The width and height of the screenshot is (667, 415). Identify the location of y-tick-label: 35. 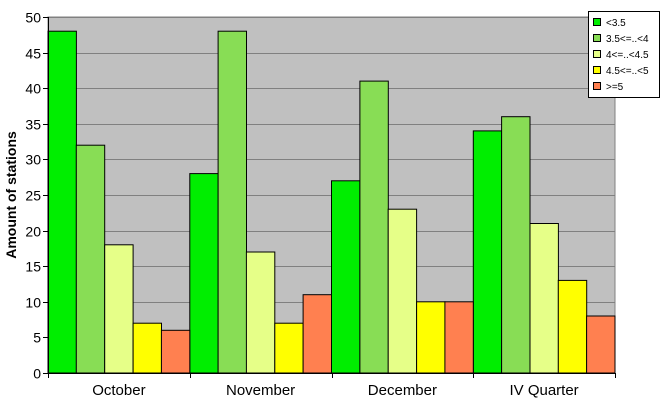
(33, 125).